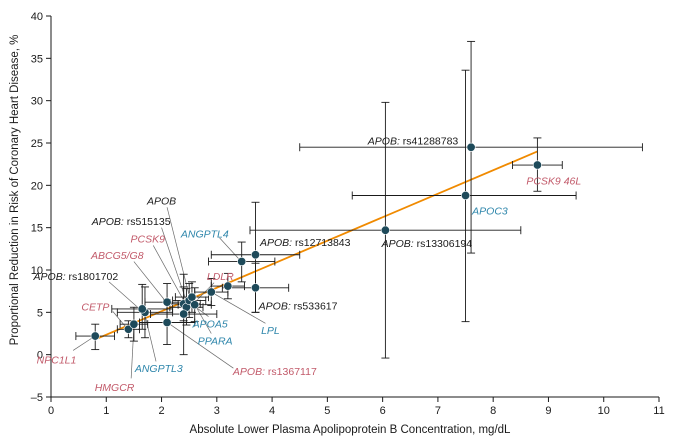 Image resolution: width=675 pixels, height=445 pixels. I want to click on point-label-gene: LPL, so click(270, 331).